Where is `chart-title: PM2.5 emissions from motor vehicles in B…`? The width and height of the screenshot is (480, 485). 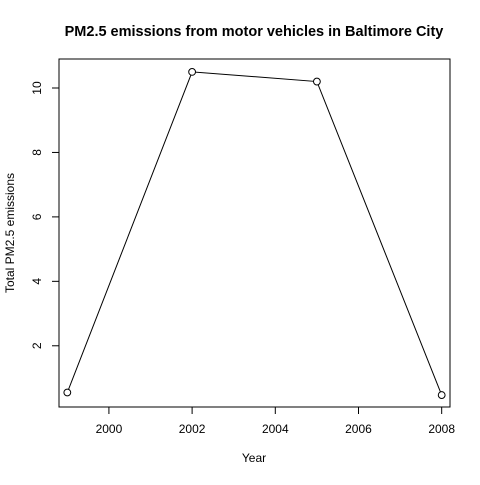
chart-title: PM2.5 emissions from motor vehicles in B… is located at coordinates (254, 32).